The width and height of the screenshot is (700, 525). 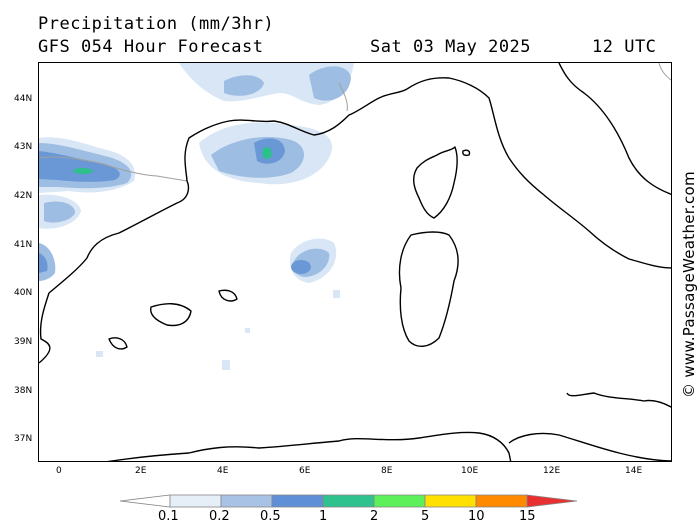 What do you see at coordinates (266, 84) in the screenshot?
I see `precip-area-north-light` at bounding box center [266, 84].